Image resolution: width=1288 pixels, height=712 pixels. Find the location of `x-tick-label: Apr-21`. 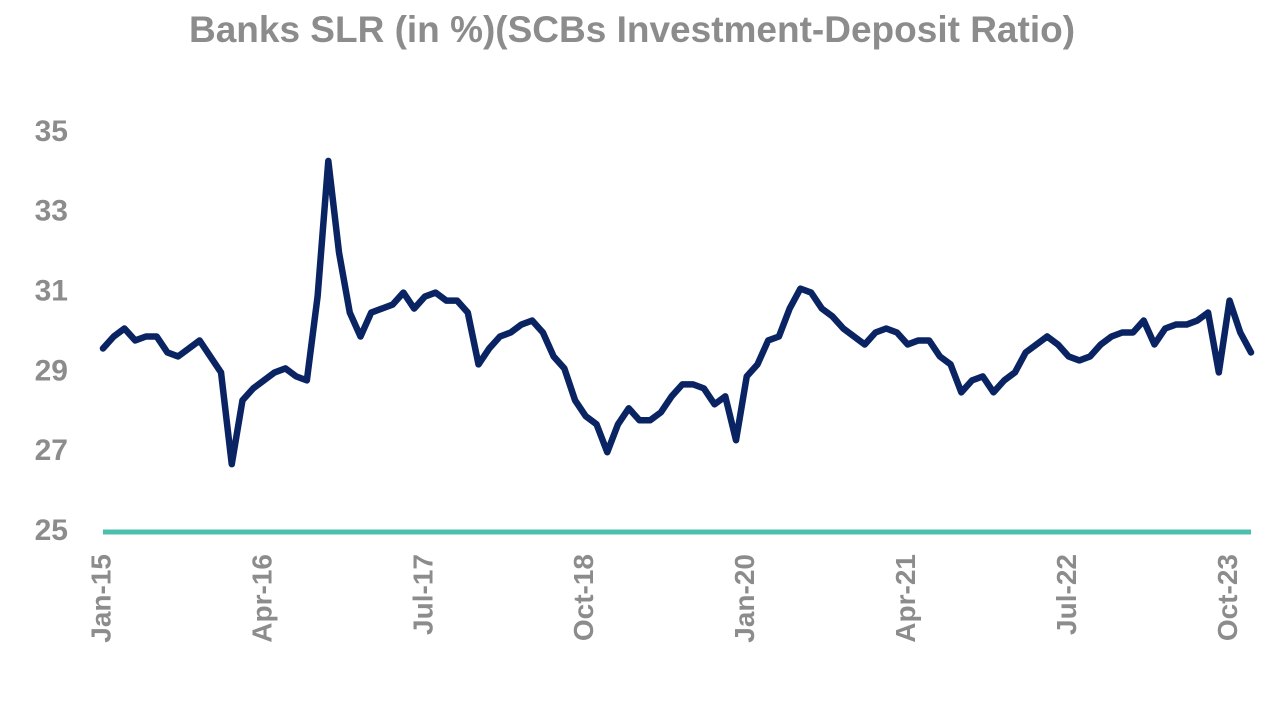

x-tick-label: Apr-21 is located at coordinates (905, 598).